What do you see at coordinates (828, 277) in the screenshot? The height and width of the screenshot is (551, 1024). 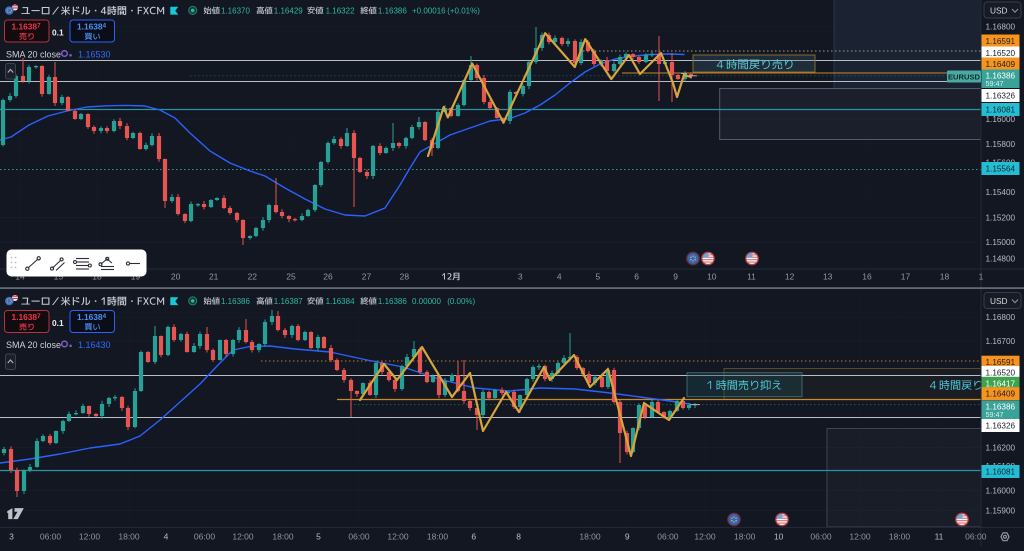 I see `svg-text: 13` at bounding box center [828, 277].